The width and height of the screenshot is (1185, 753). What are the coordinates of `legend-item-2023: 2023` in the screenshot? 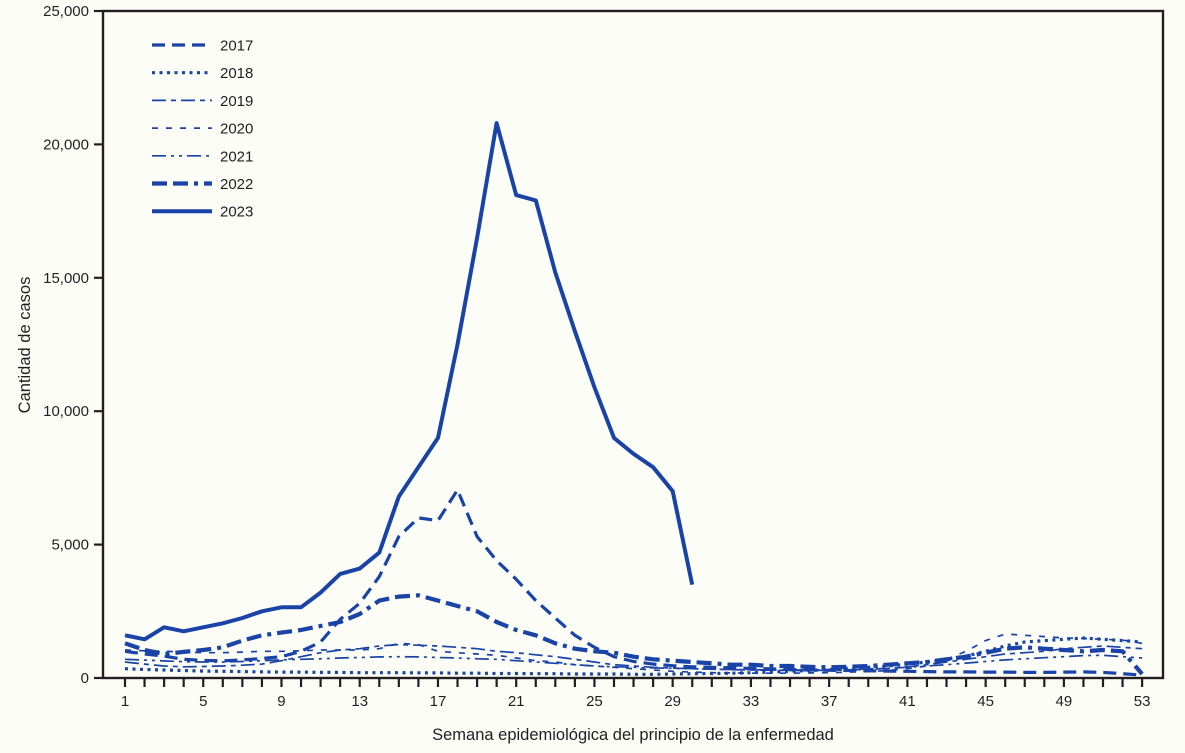 It's located at (202, 212).